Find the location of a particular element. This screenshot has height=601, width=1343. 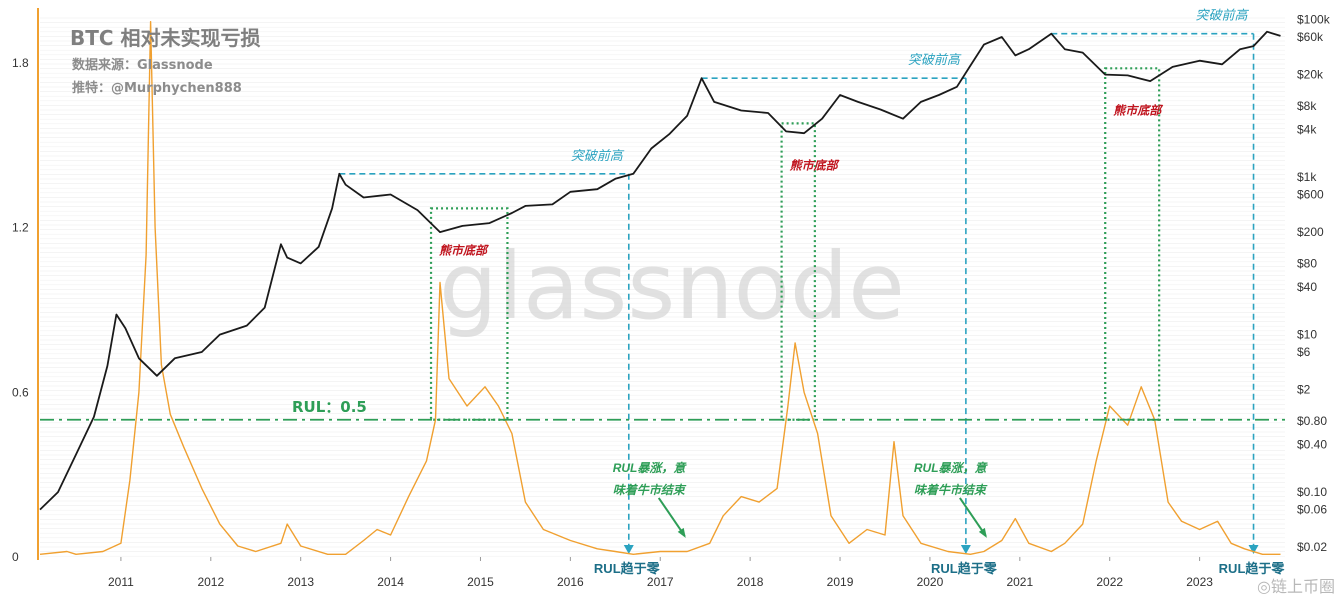

watermark: glassnode is located at coordinates (672, 286).